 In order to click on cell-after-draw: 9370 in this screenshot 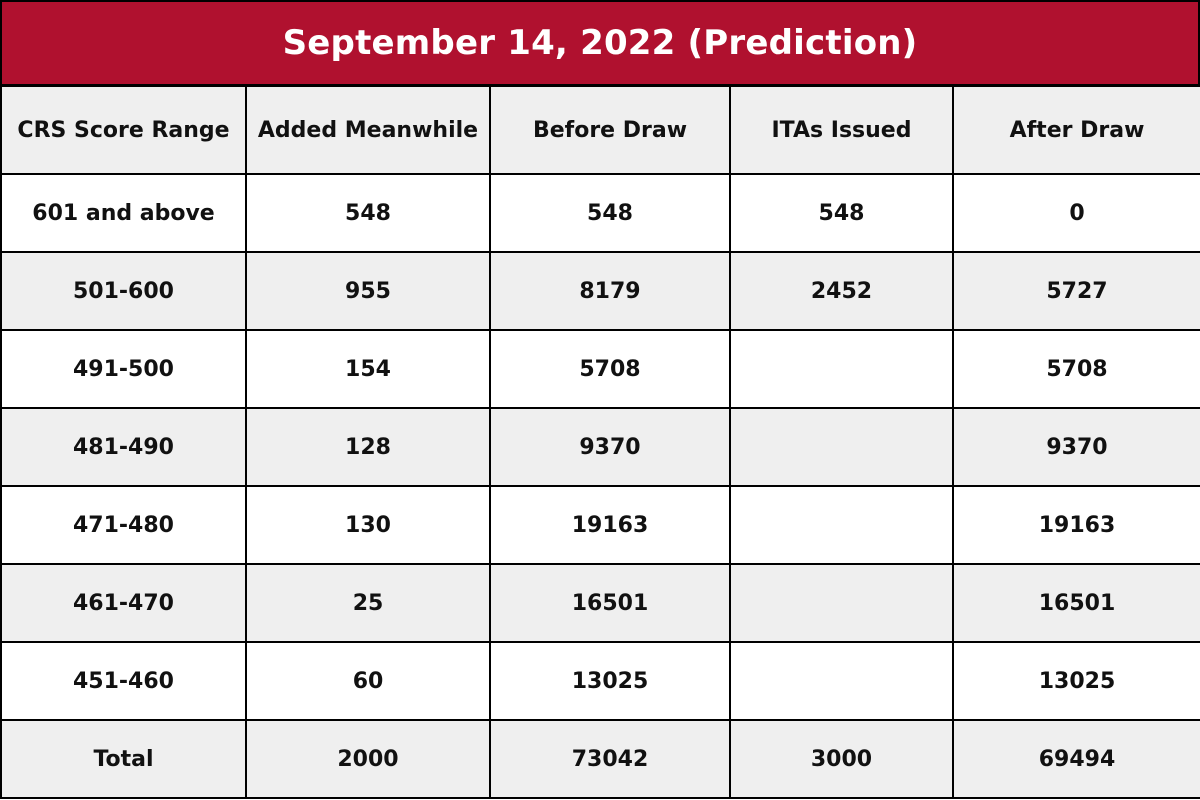, I will do `click(1076, 447)`.